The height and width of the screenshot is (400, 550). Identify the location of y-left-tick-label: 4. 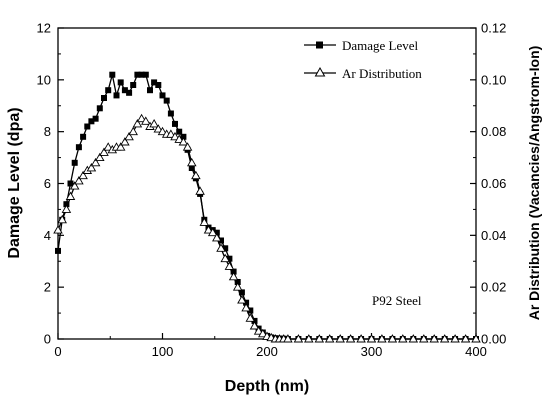
(47, 235).